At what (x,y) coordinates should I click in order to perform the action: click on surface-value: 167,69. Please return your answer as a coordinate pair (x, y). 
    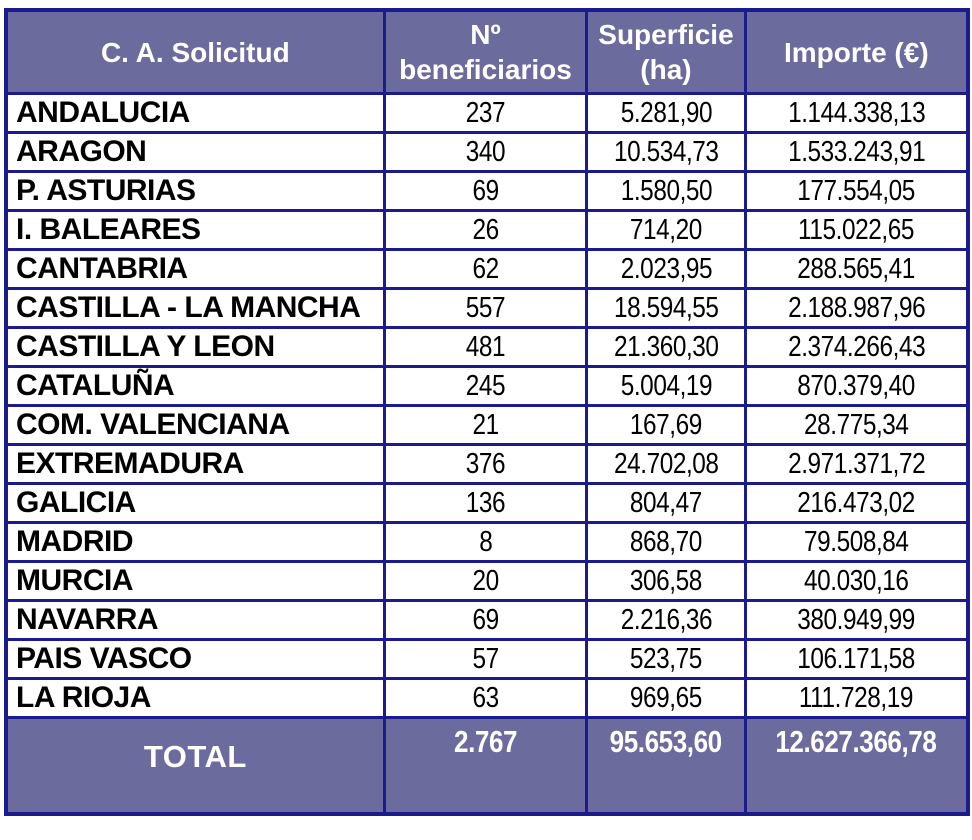
    Looking at the image, I should click on (666, 425).